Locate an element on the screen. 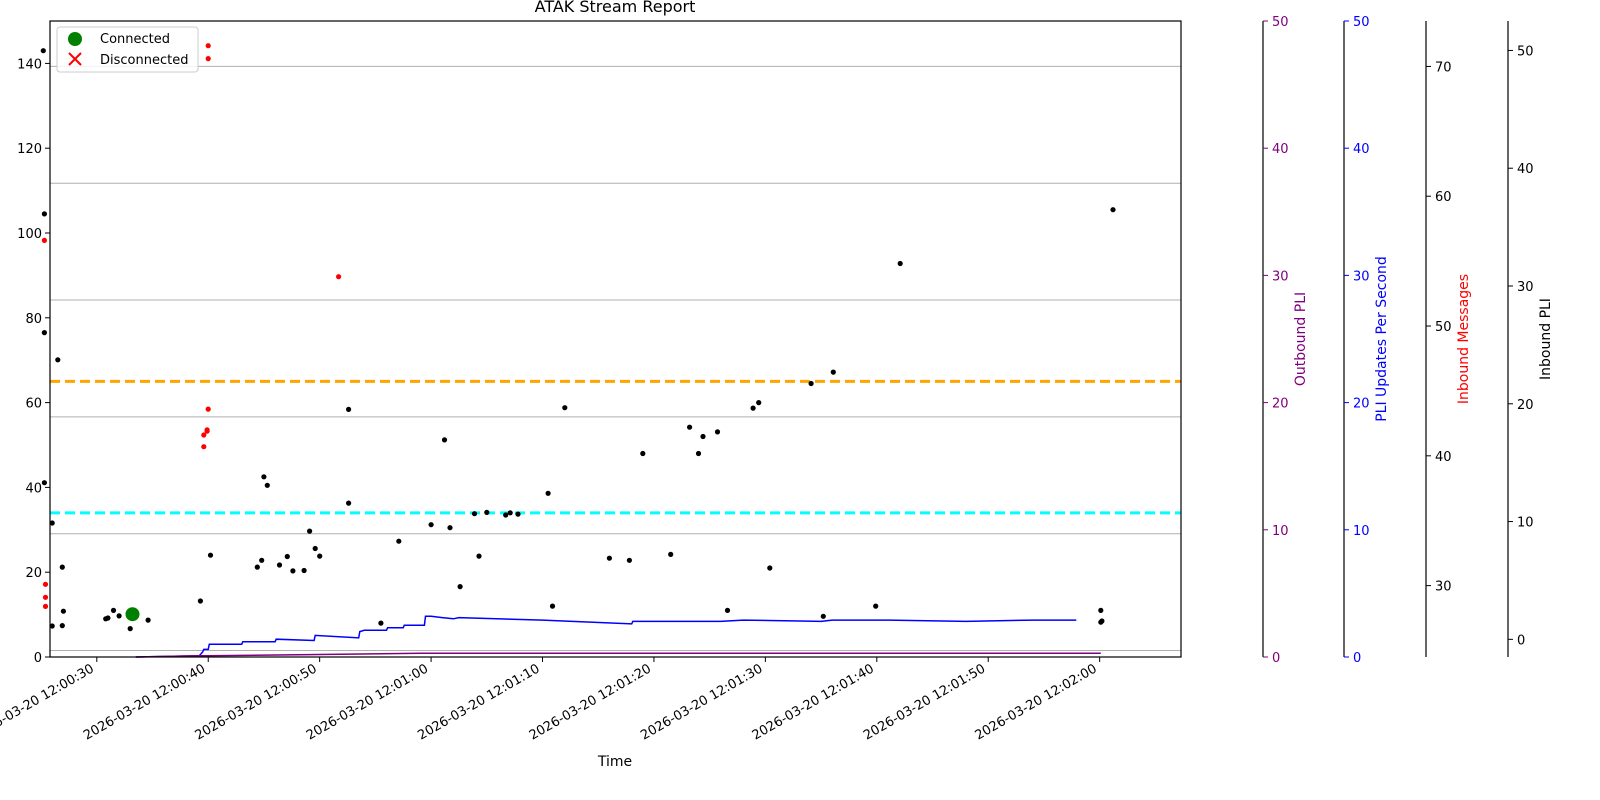 Image resolution: width=1600 pixels, height=800 pixels. y-axis-label: Outbound PLI is located at coordinates (1301, 339).